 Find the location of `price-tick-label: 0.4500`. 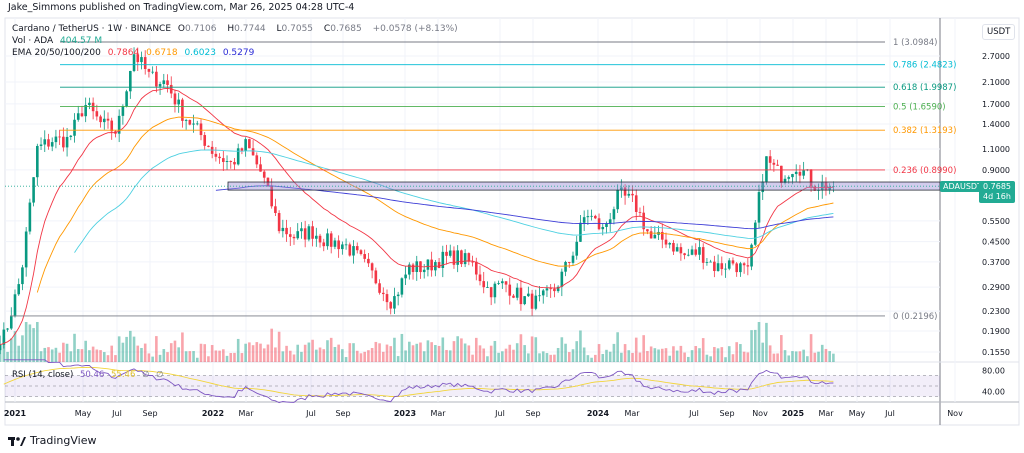

price-tick-label: 0.4500 is located at coordinates (996, 242).